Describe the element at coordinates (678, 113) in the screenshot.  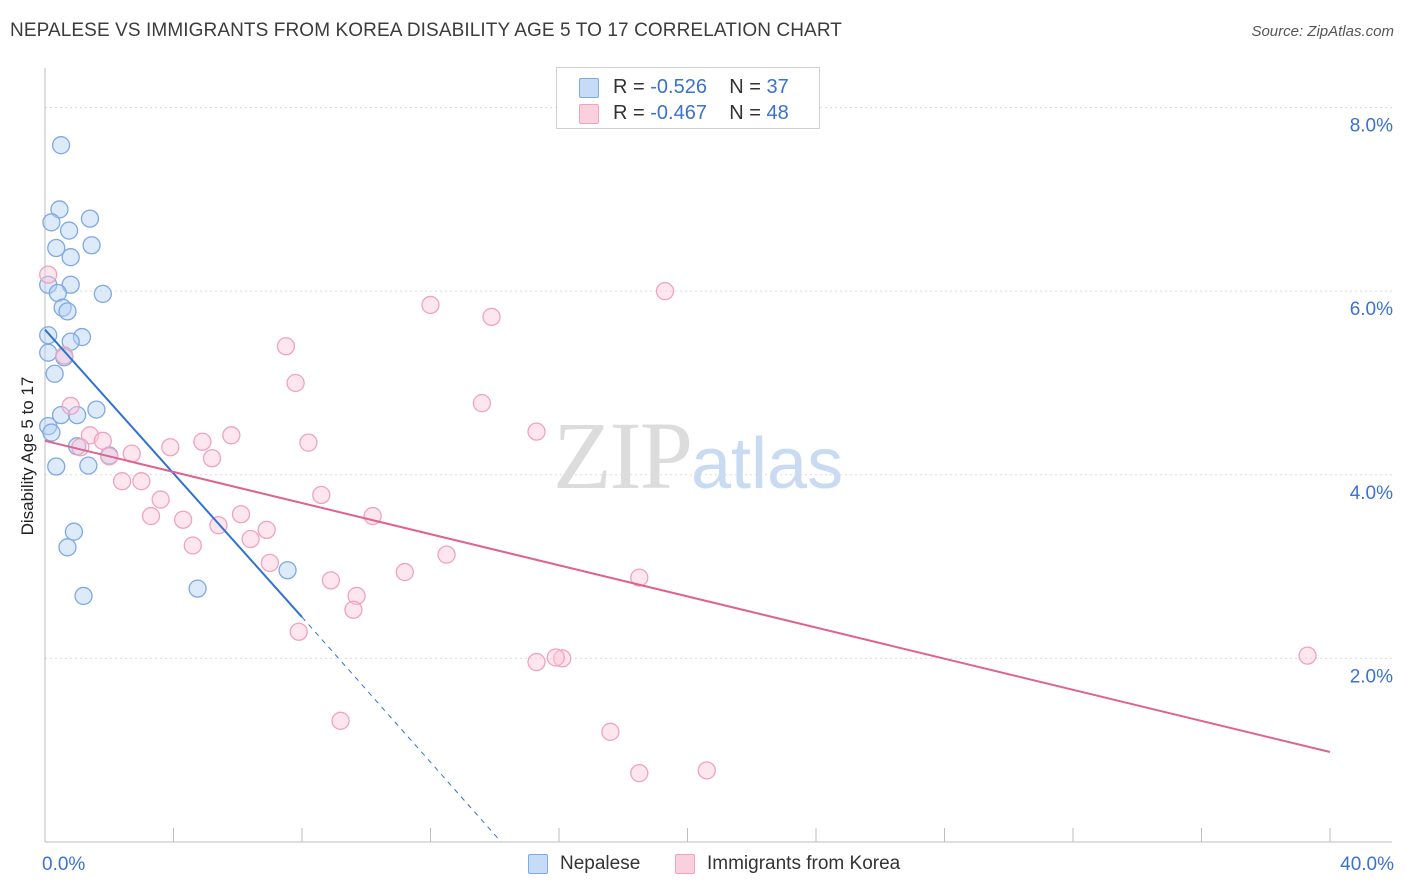
I see `r-value-korea: -0.467` at that location.